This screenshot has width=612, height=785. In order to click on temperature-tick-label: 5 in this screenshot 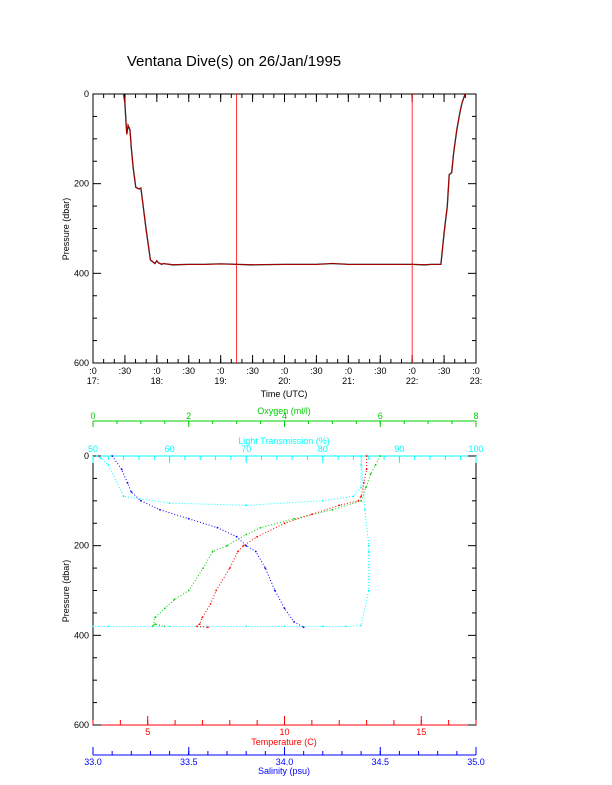, I will do `click(147, 732)`.